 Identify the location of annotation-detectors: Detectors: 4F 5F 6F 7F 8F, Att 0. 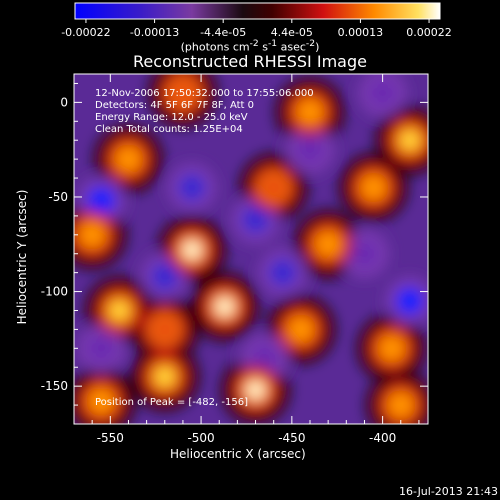
(175, 105).